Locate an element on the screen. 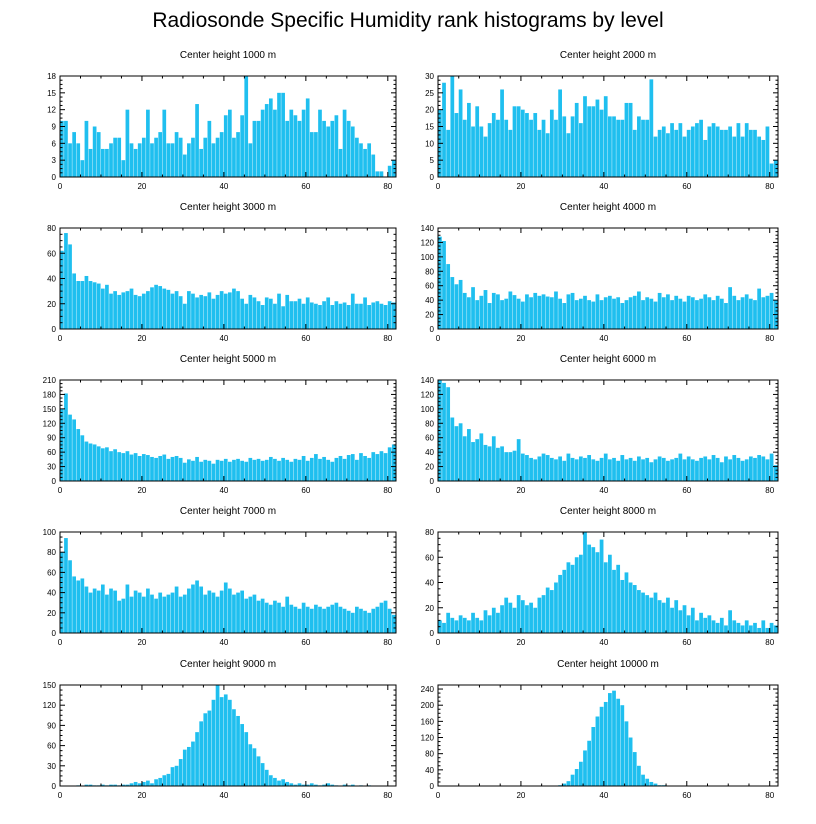 The height and width of the screenshot is (824, 816). y-tick-label: 60 is located at coordinates (51, 572).